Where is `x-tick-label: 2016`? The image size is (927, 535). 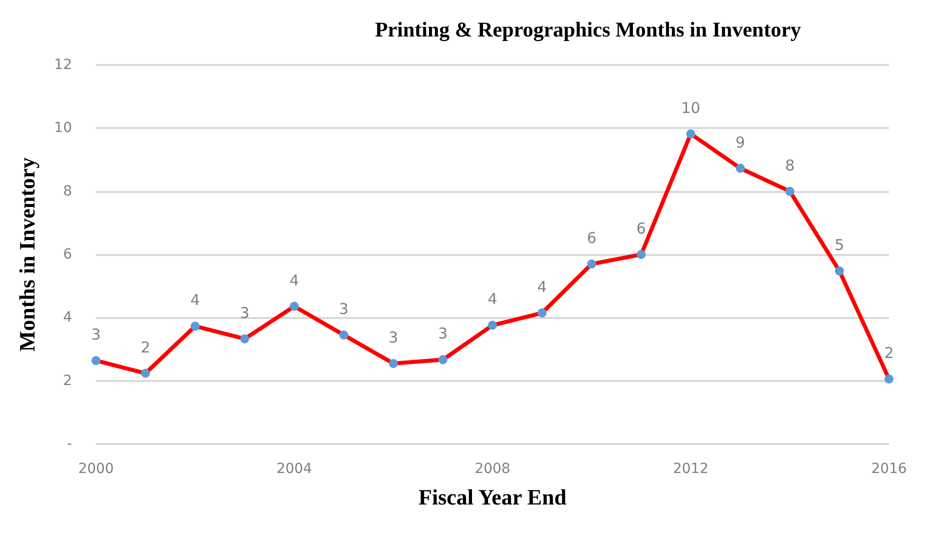 x-tick-label: 2016 is located at coordinates (889, 469).